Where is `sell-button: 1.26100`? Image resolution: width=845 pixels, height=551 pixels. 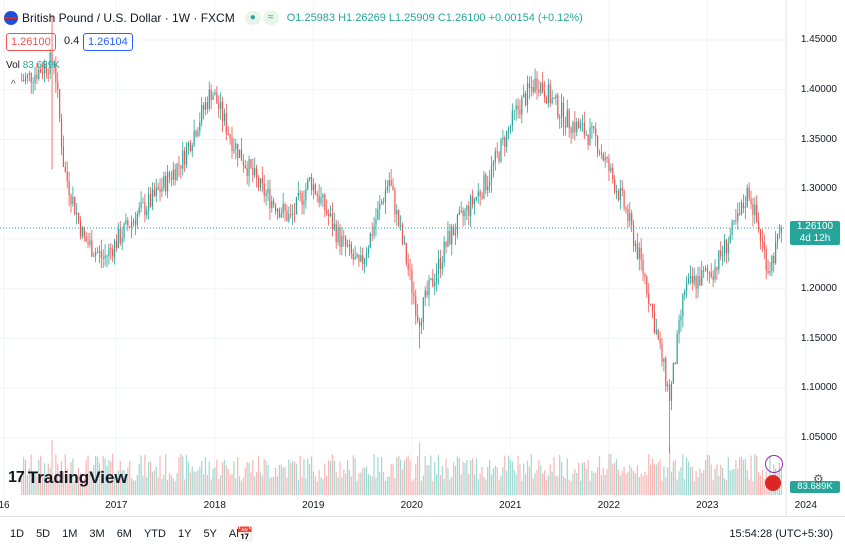 sell-button: 1.26100 is located at coordinates (31, 42).